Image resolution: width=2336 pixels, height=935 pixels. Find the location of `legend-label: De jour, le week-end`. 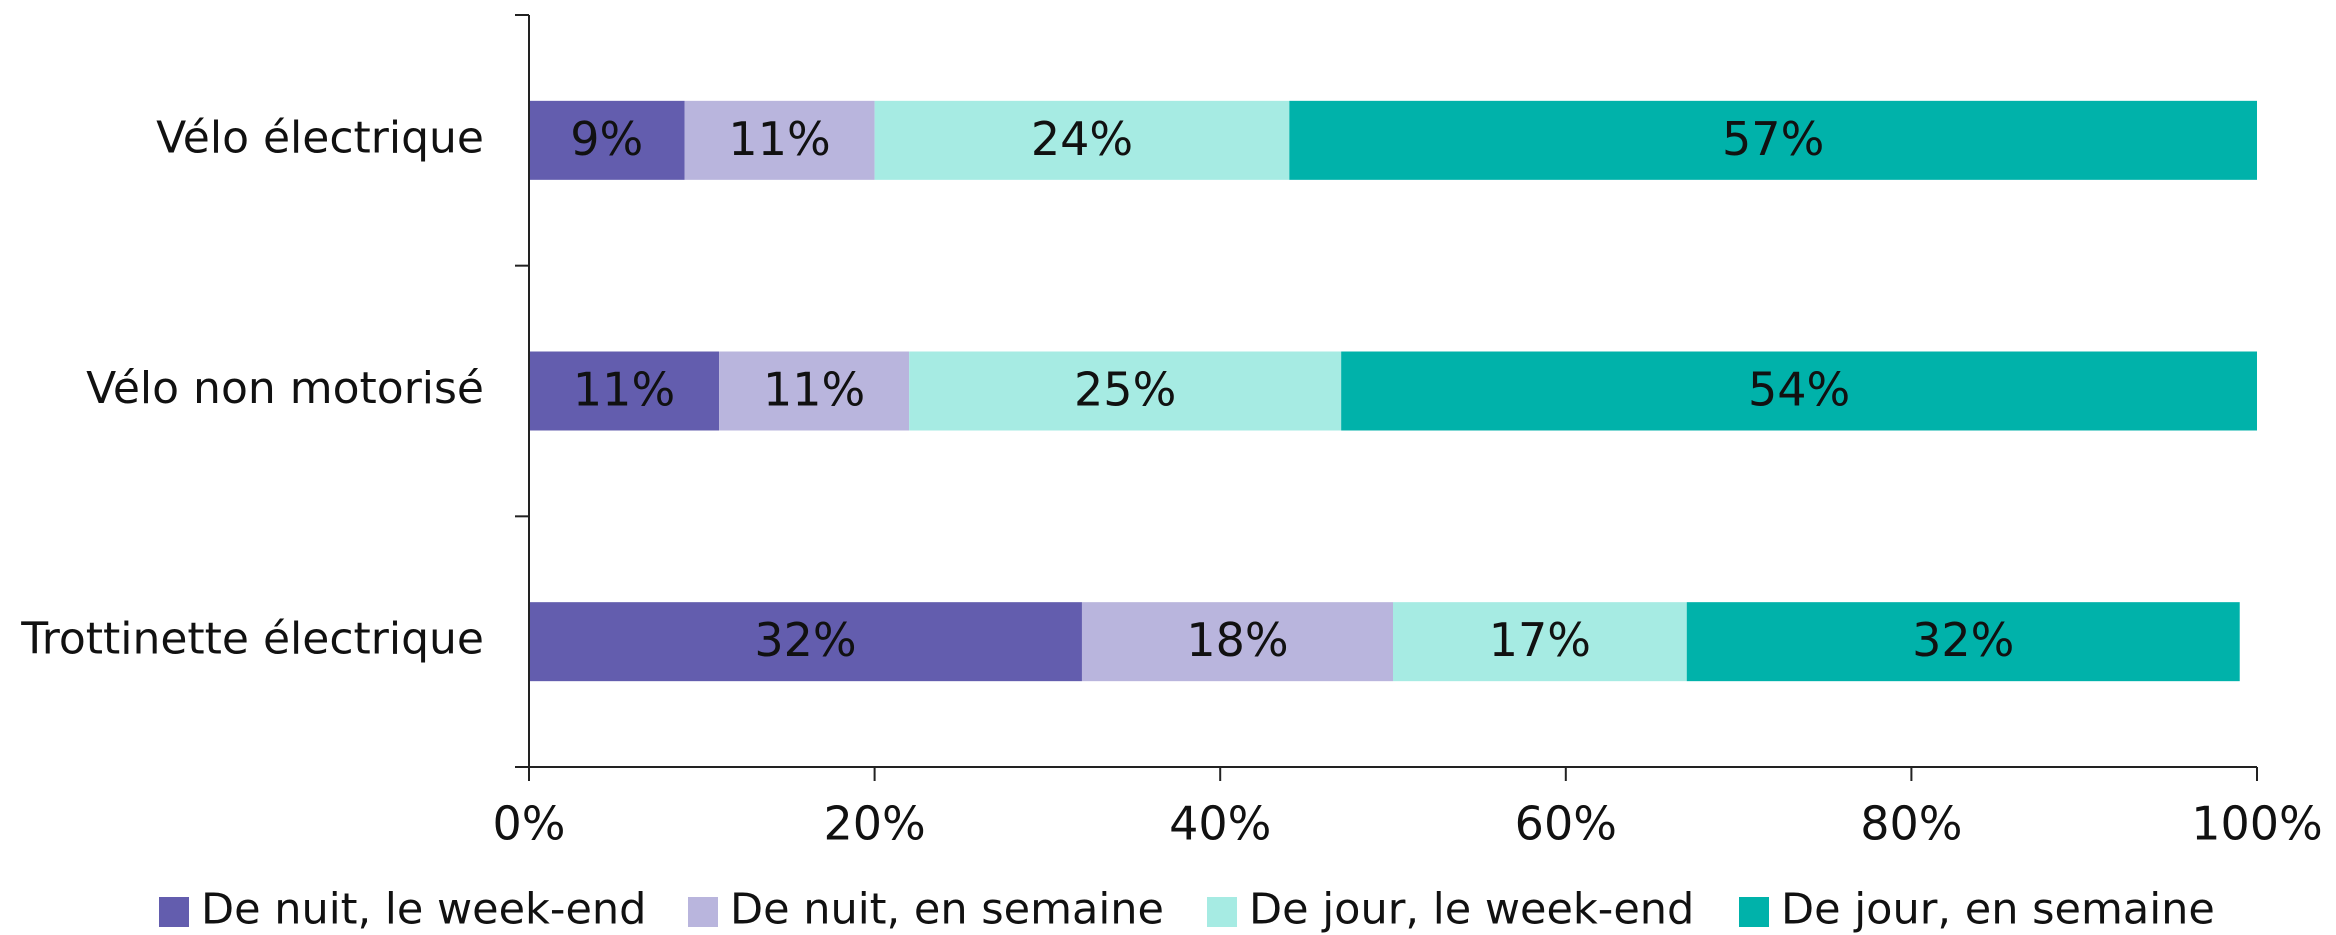

legend-label: De jour, le week-end is located at coordinates (1471, 910).